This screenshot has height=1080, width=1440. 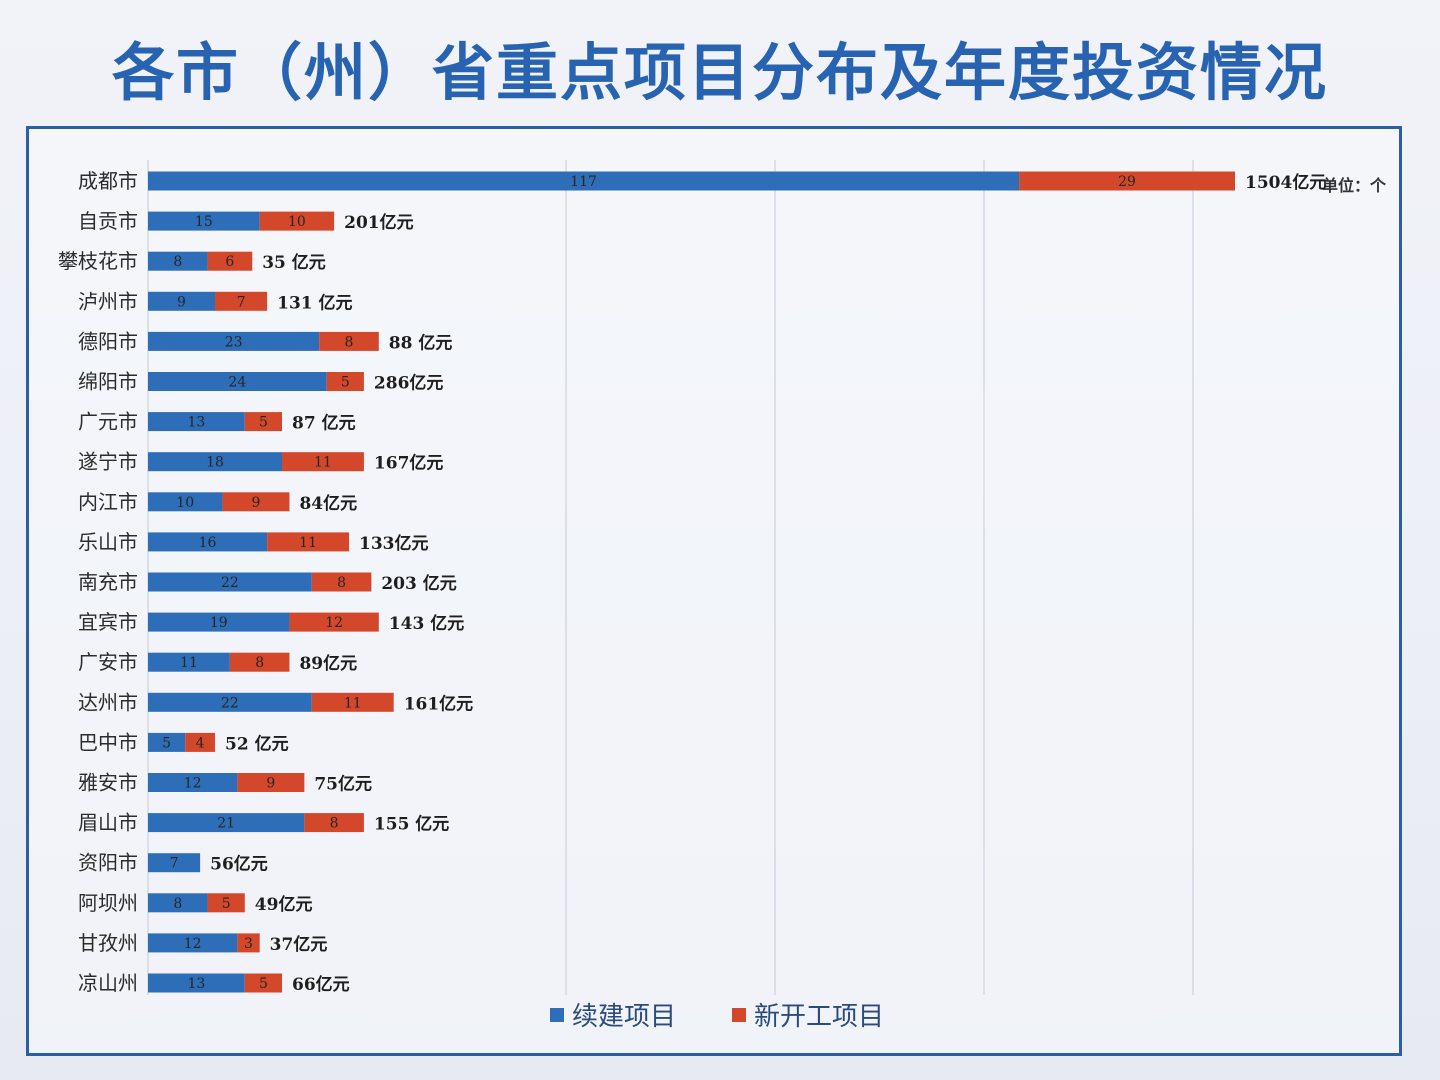 I want to click on investment-label: 143 亿元, so click(x=426, y=623).